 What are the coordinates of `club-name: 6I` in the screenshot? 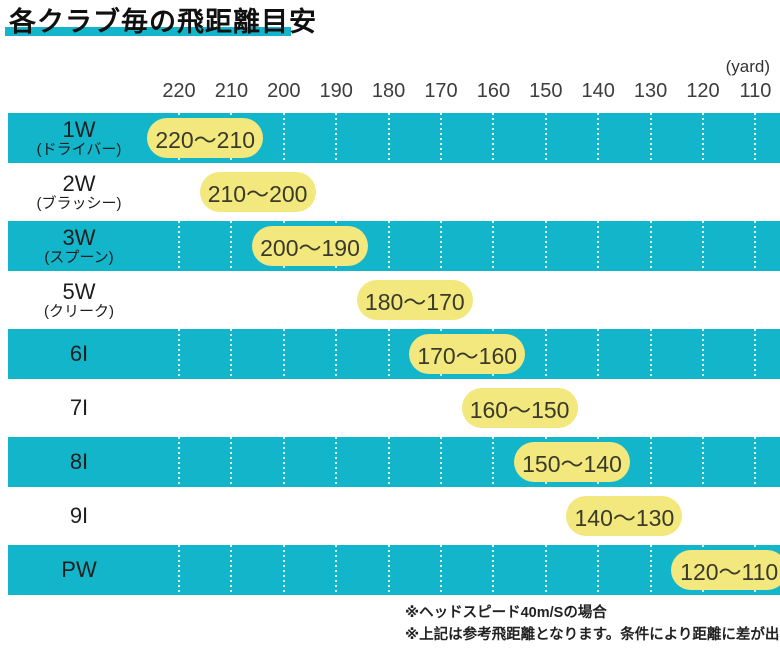 It's located at (79, 354).